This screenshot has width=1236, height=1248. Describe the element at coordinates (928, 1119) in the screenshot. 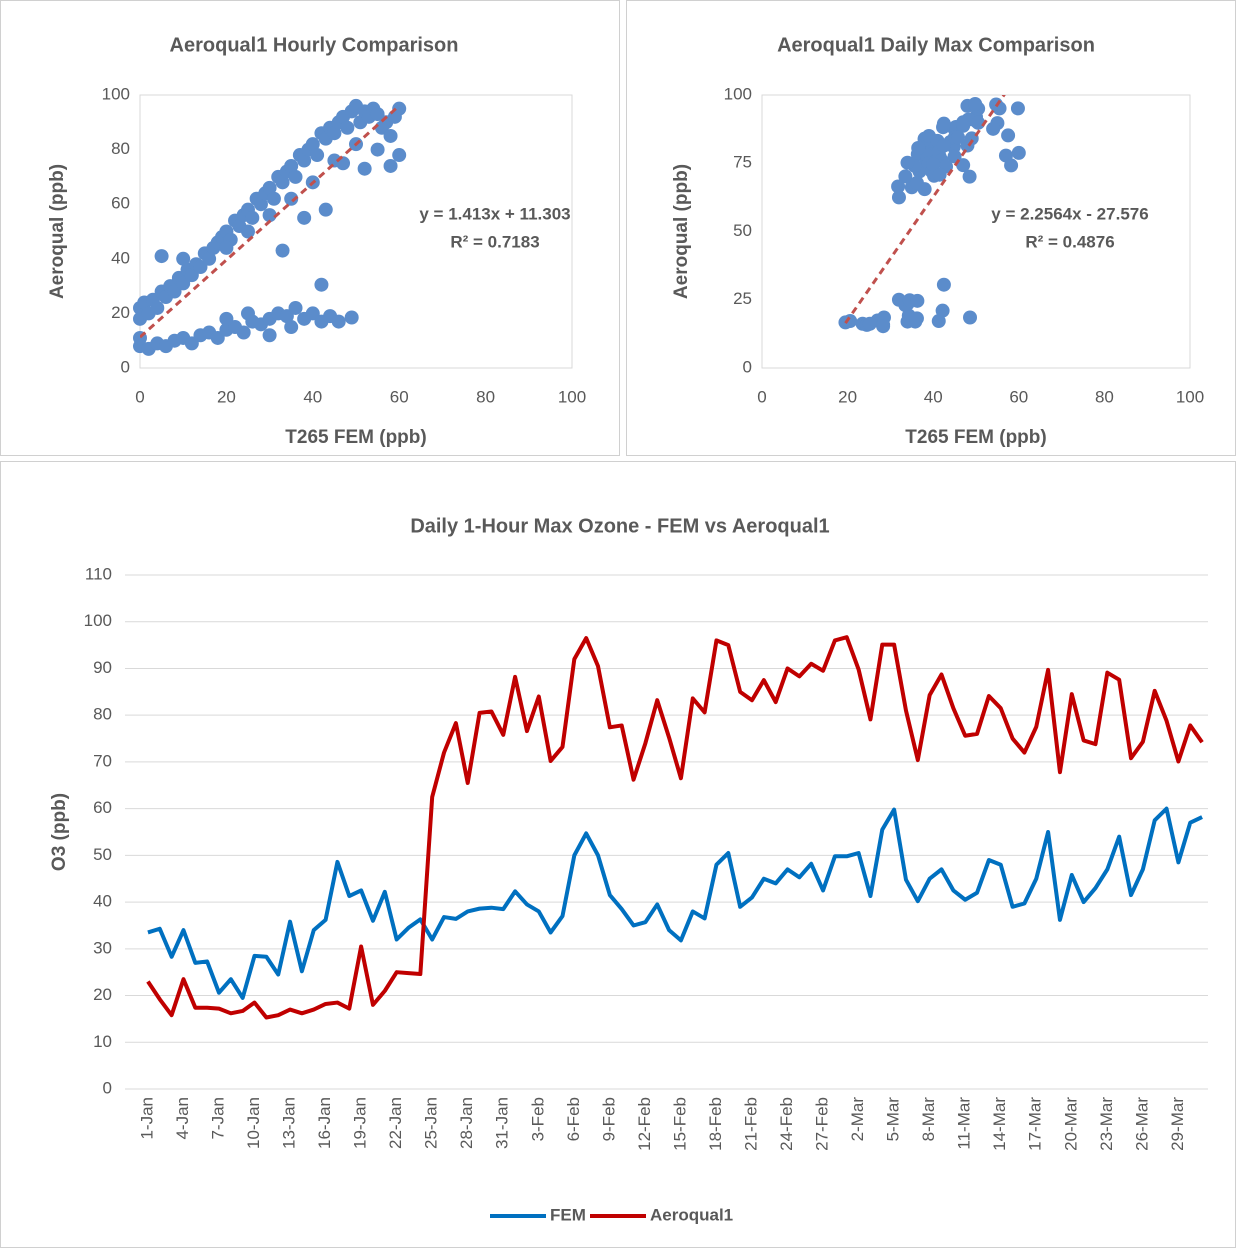

I see `x-tick-label: 8-Mar` at that location.